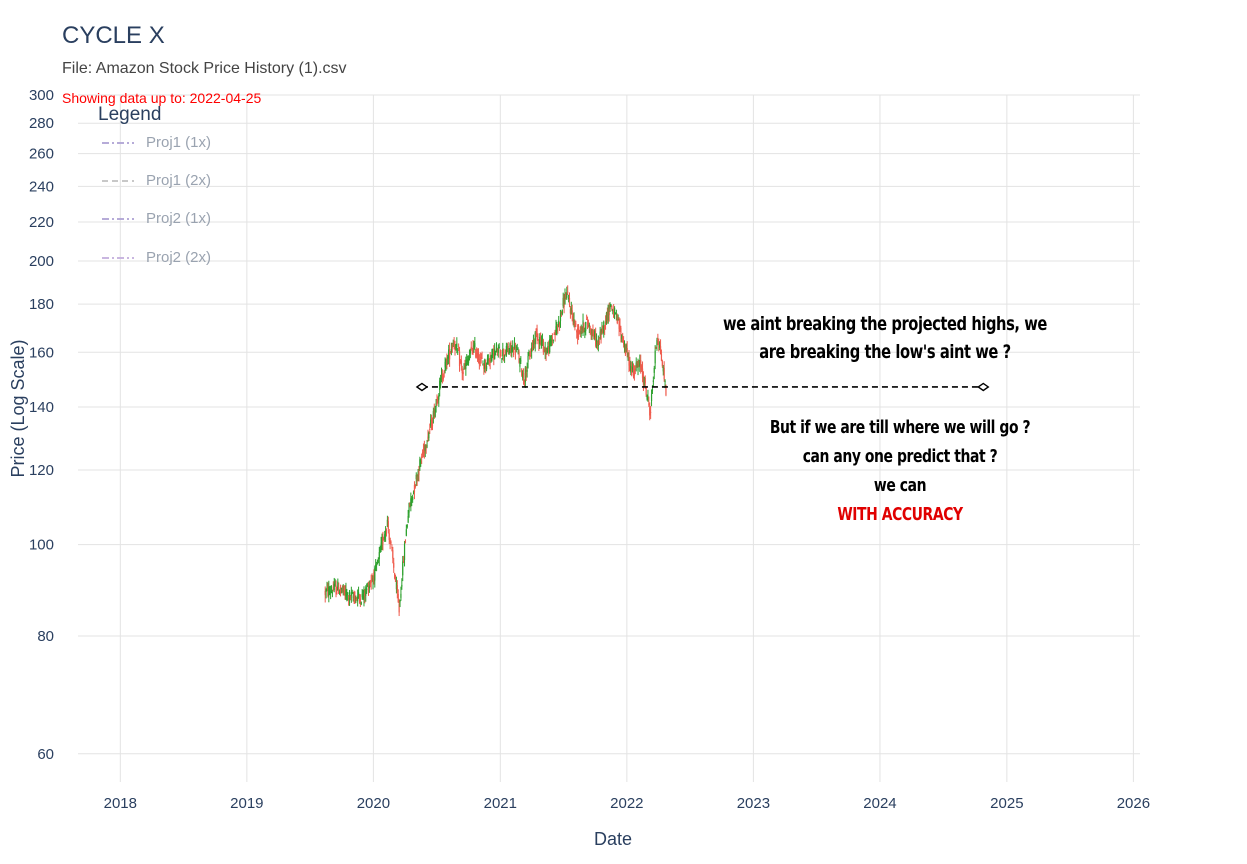 This screenshot has width=1247, height=864. Describe the element at coordinates (155, 144) in the screenshot. I see `legend-item-proj1-1x: Proj1 (1x)` at that location.